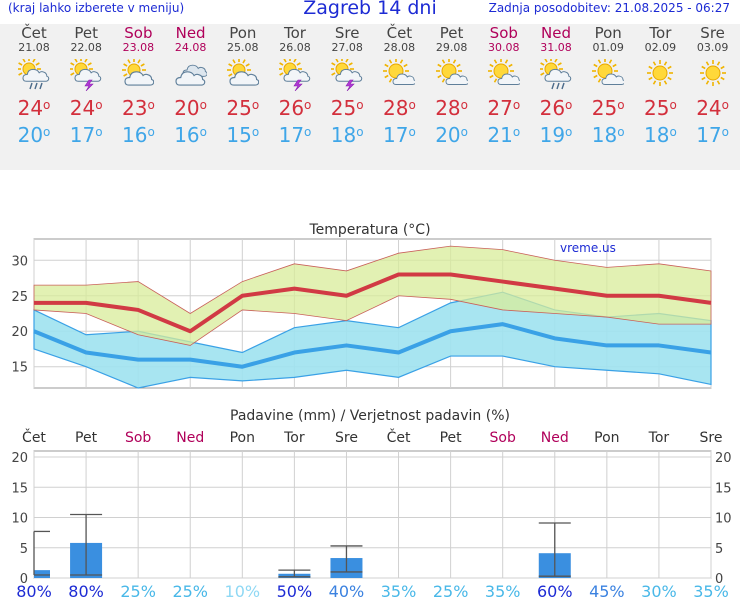 The image size is (740, 600). What do you see at coordinates (19, 519) in the screenshot?
I see `precip-y-tick-left: 10` at bounding box center [19, 519].